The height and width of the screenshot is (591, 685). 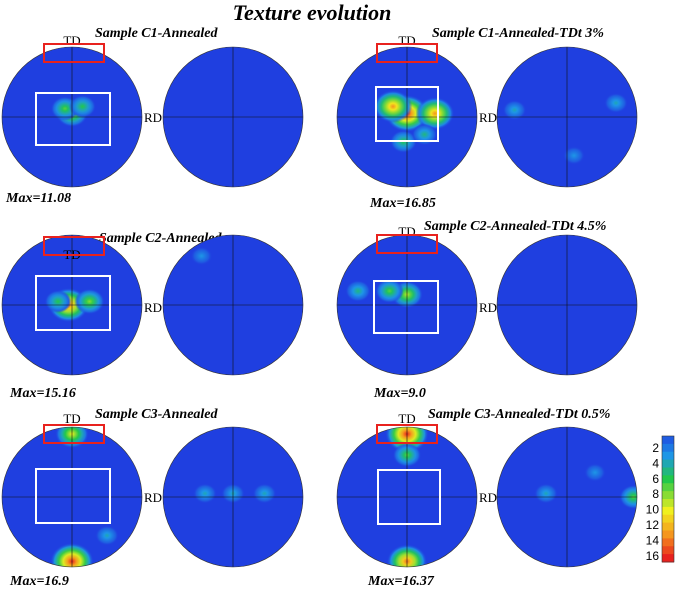 I want to click on panel-title: Sample C2-Annealed, so click(x=161, y=238).